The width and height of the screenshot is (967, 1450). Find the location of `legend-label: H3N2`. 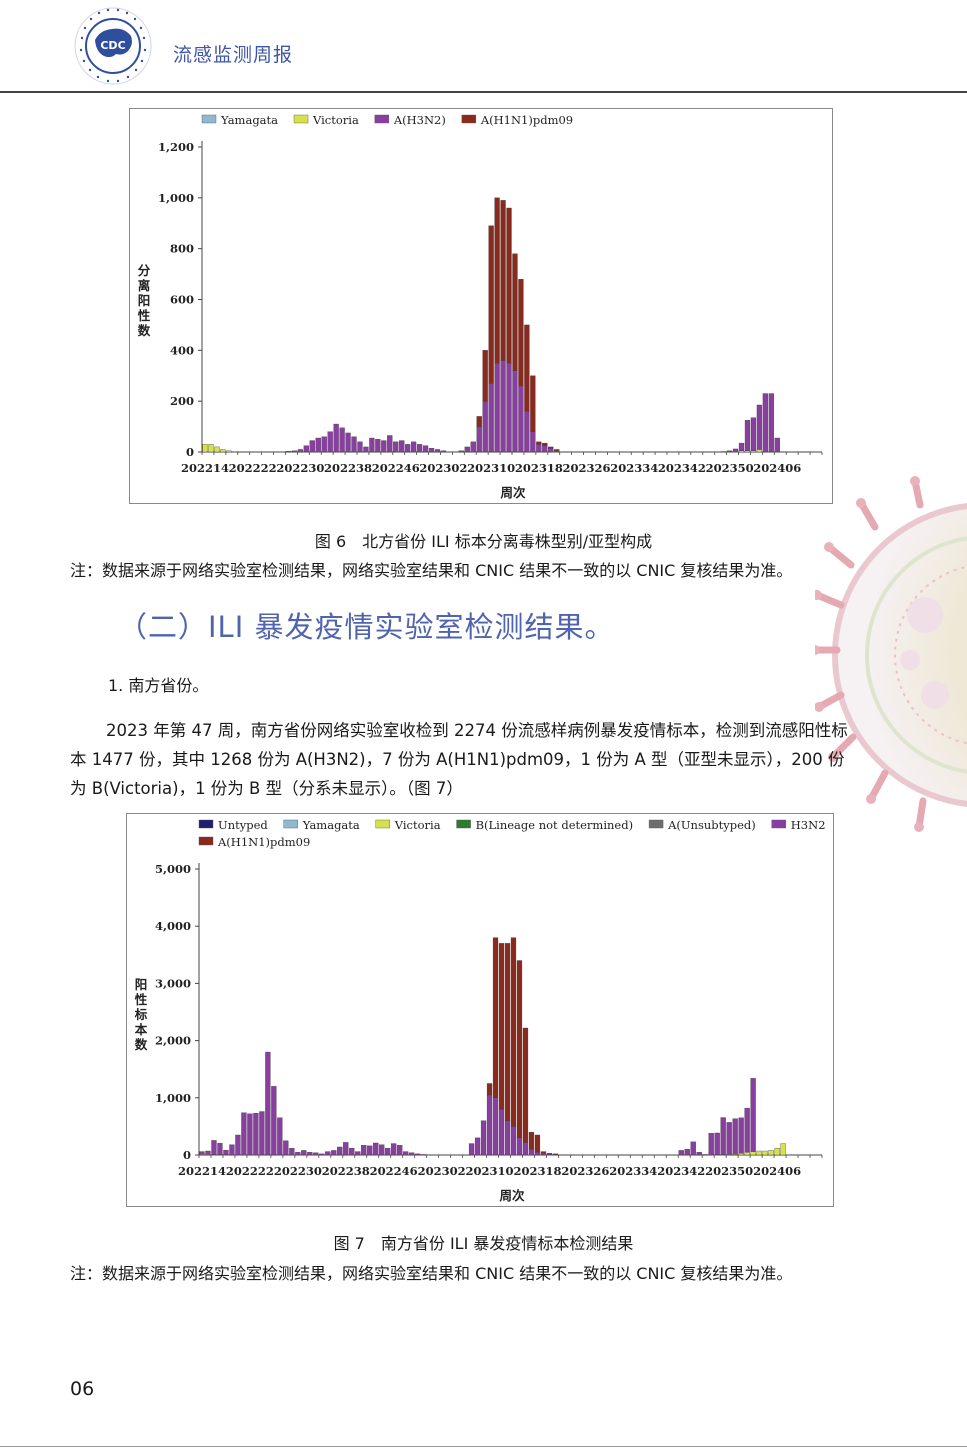

legend-label: H3N2 is located at coordinates (808, 825).